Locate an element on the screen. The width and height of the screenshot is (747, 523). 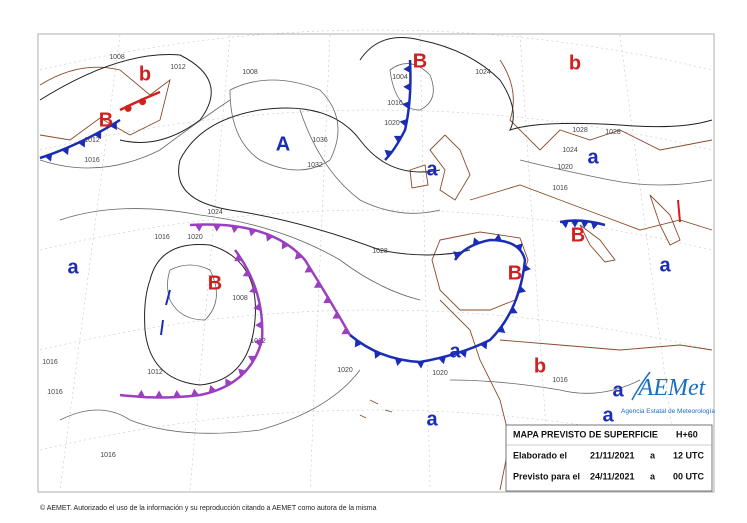
issued-date: 21/11/2021 is located at coordinates (612, 455).